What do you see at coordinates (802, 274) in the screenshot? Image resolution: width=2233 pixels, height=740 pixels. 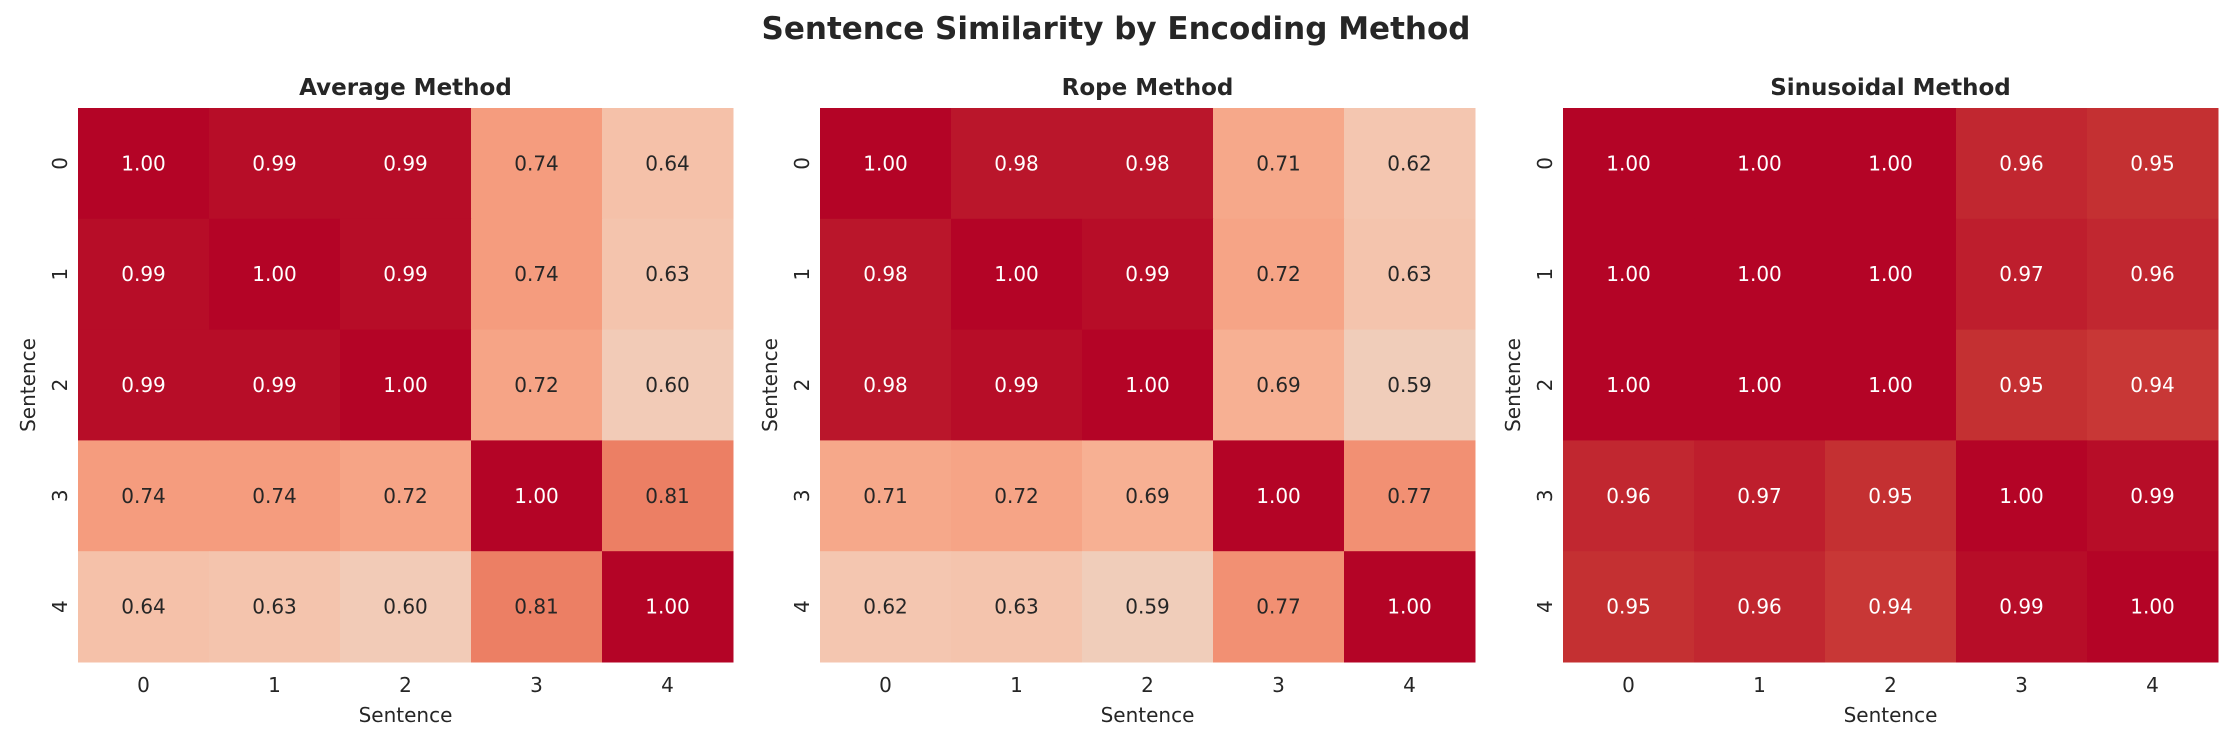 I see `y-tick-label: 1` at bounding box center [802, 274].